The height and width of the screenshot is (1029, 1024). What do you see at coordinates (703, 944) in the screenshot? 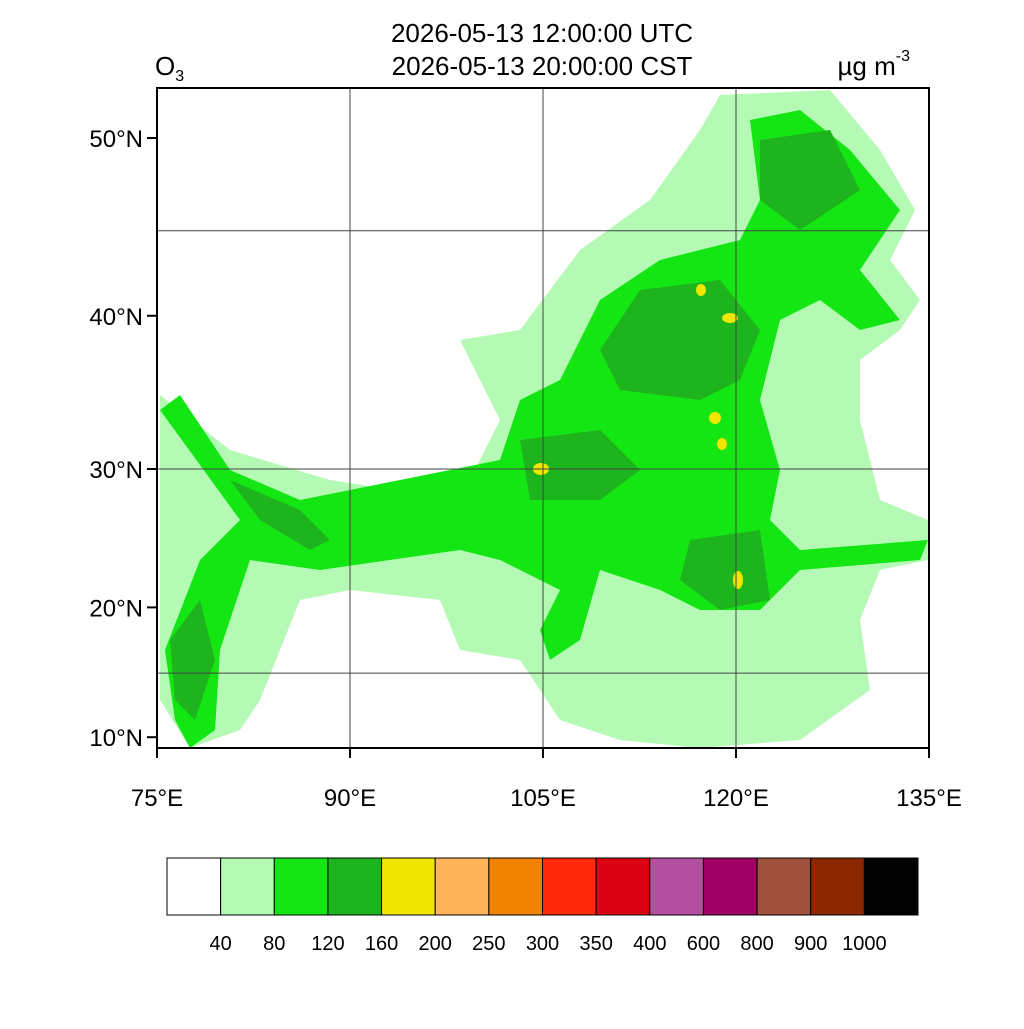
I see `colorbar-label: 600` at bounding box center [703, 944].